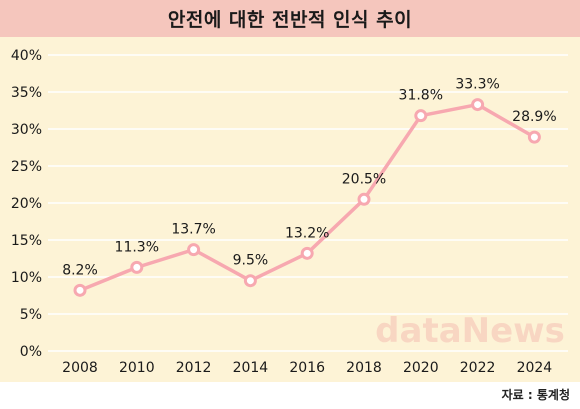 The height and width of the screenshot is (409, 580). I want to click on x-tick-label: 2024, so click(535, 368).